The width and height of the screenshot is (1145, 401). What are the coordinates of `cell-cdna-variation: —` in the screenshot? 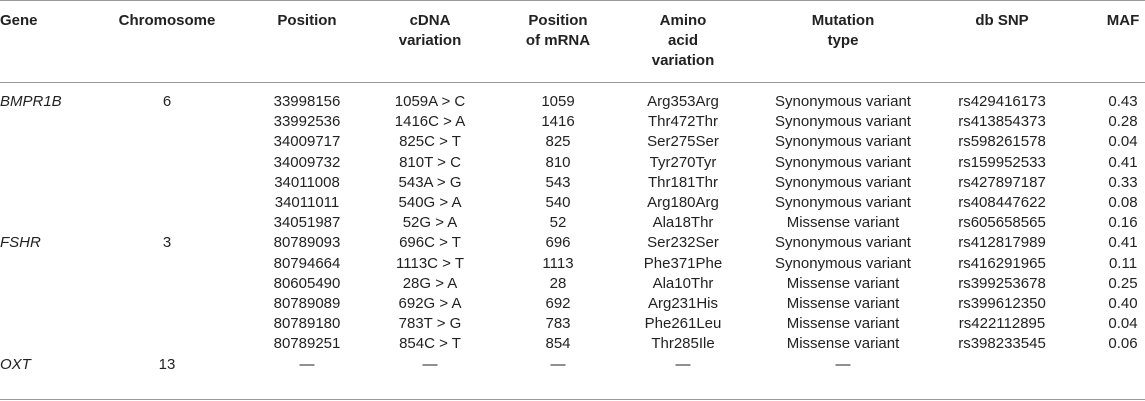 It's located at (430, 364).